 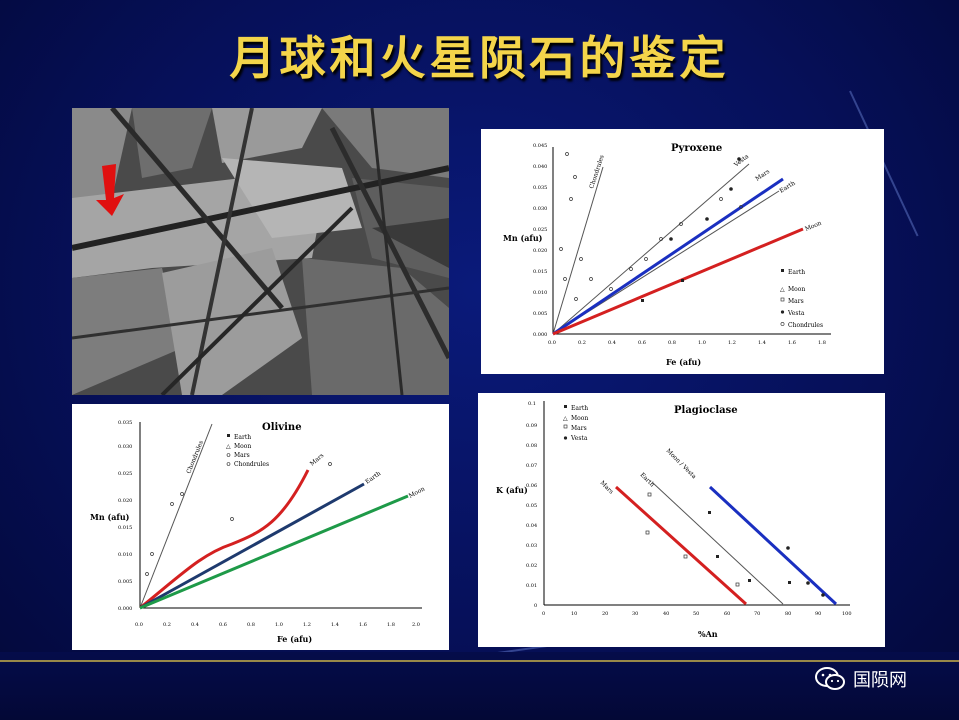 What do you see at coordinates (531, 586) in the screenshot?
I see `svg-text: 0.01` at bounding box center [531, 586].